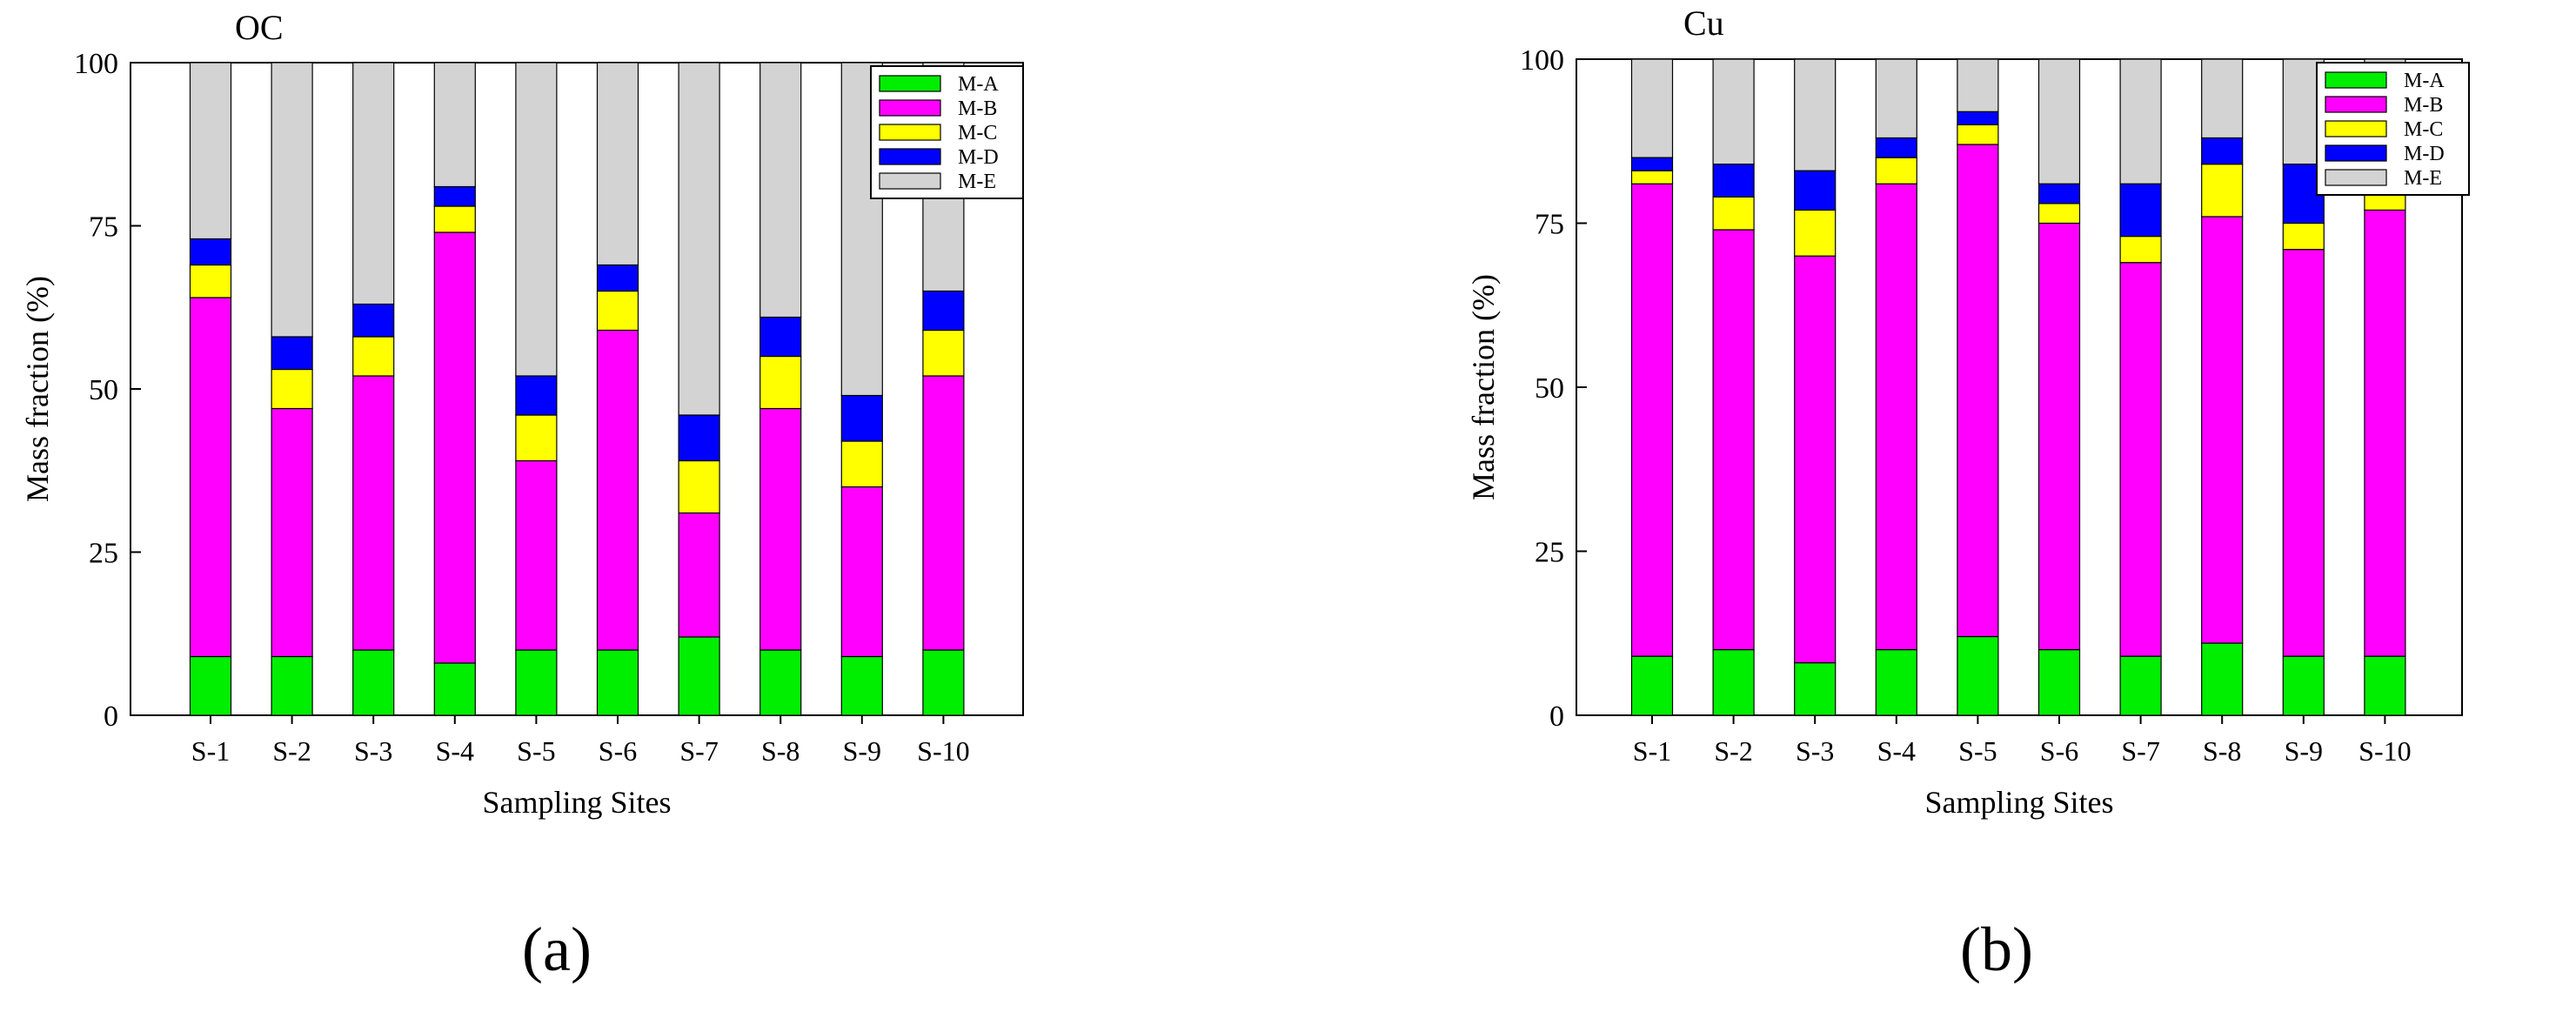  Describe the element at coordinates (96, 64) in the screenshot. I see `y-tick-label: 100` at that location.